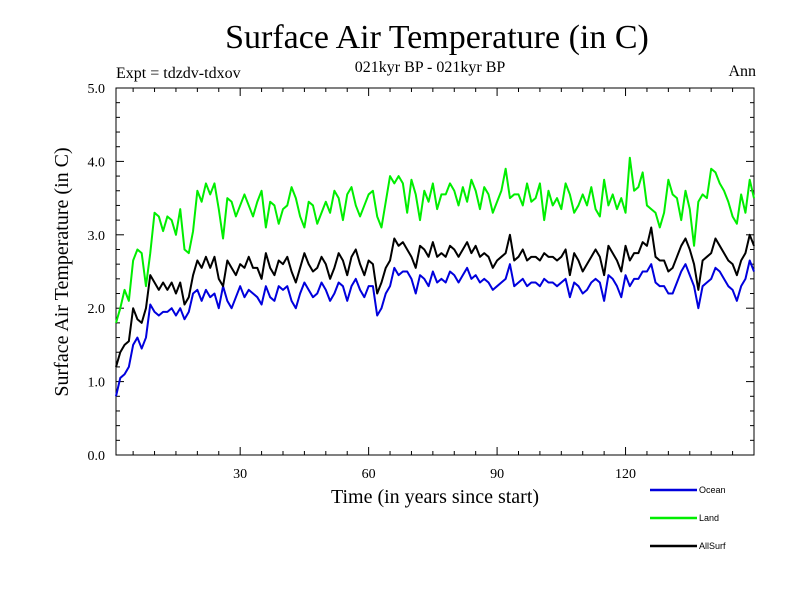 The width and height of the screenshot is (800, 605). Describe the element at coordinates (688, 518) in the screenshot. I see `legend: Ocean Land AllSurf` at that location.